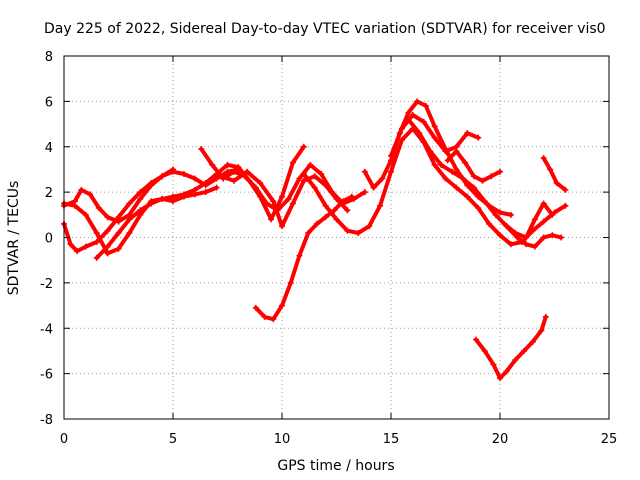  I want to click on y-tick-label: -8, so click(46, 420).